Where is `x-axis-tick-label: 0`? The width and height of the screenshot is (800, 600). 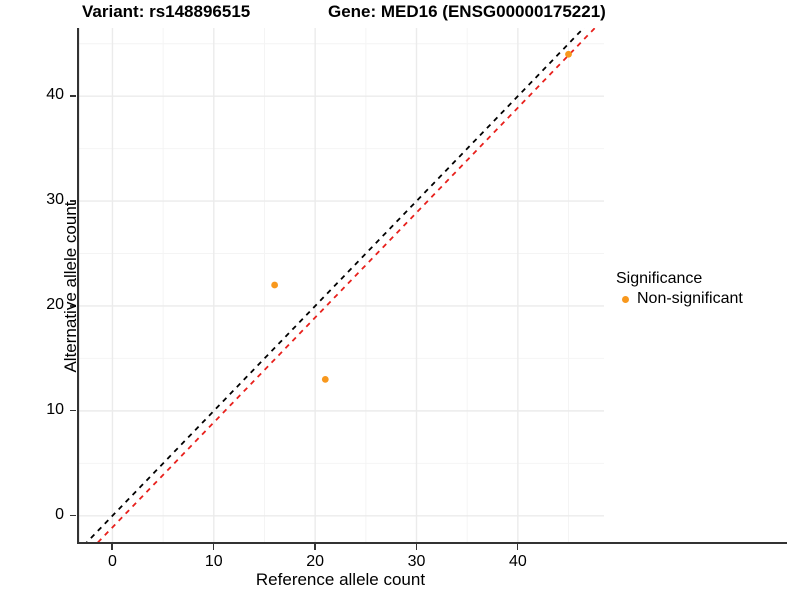
x-axis-tick-label: 0 is located at coordinates (112, 561).